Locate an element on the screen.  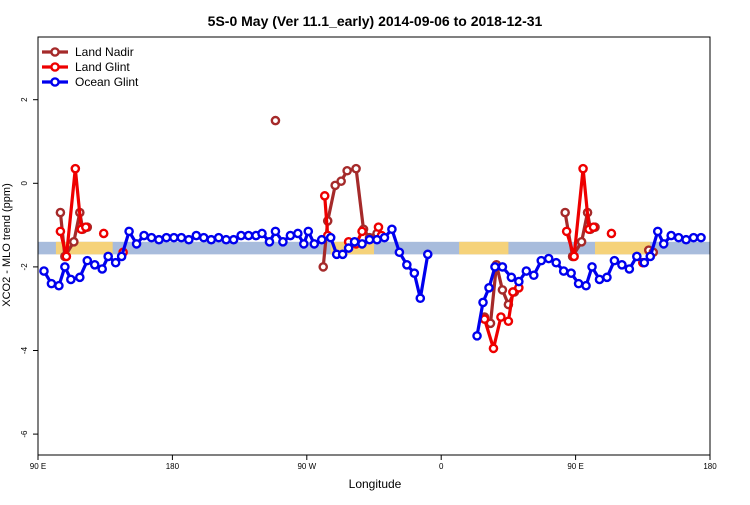
x-tick-label-0: 90 E is located at coordinates (38, 466).